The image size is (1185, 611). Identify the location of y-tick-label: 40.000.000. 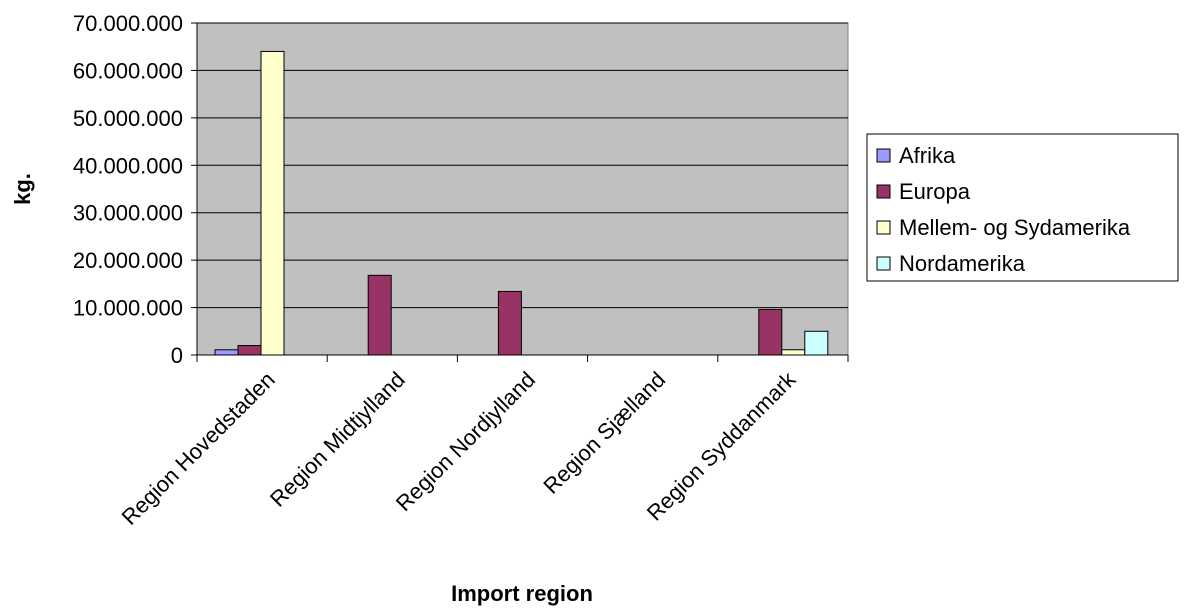
(128, 165).